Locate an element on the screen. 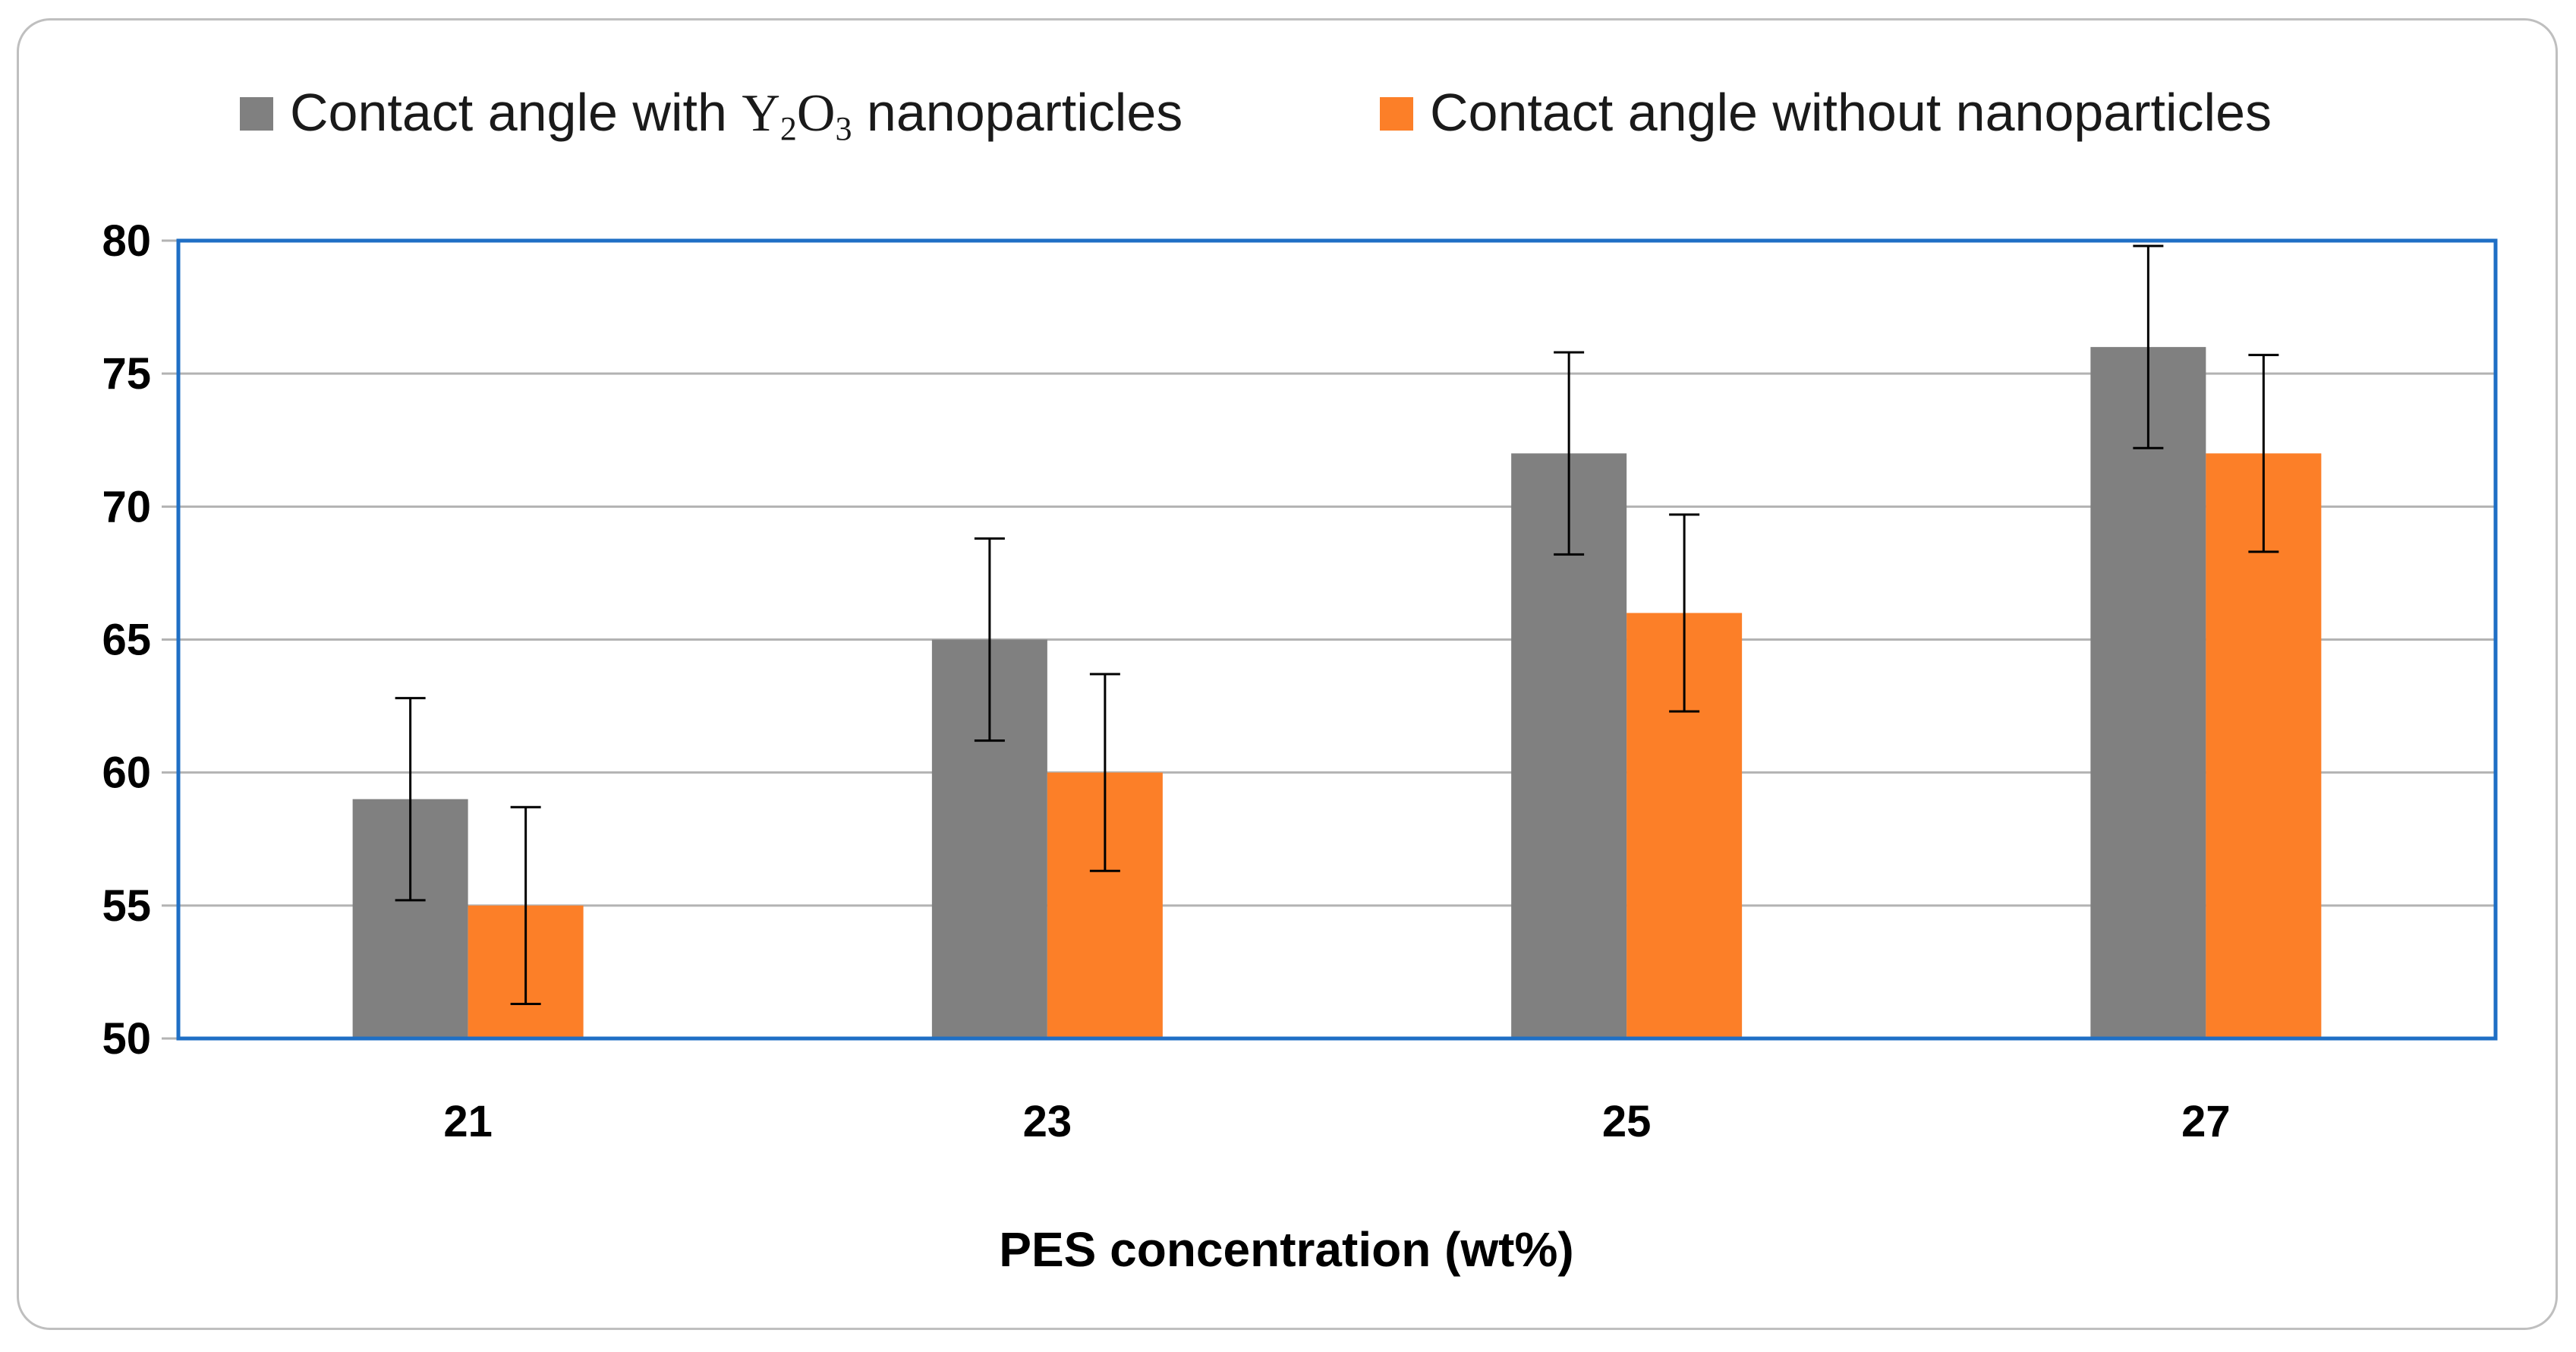 This screenshot has height=1352, width=2576. y-tick-label: 65 is located at coordinates (126, 640).